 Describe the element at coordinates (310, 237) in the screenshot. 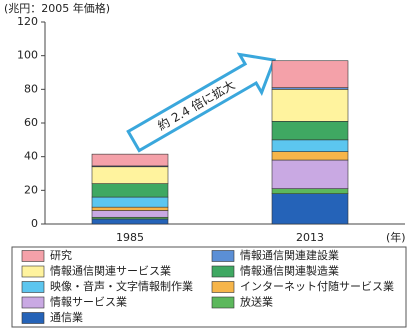

I see `x-tick-label: 2013` at that location.